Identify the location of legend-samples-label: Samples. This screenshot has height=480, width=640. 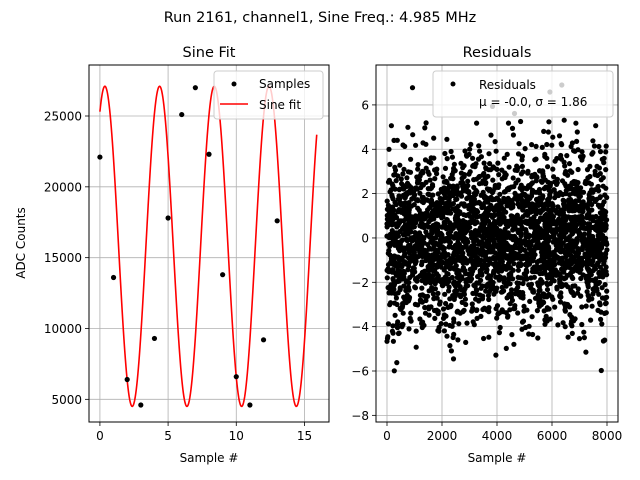
(284, 84).